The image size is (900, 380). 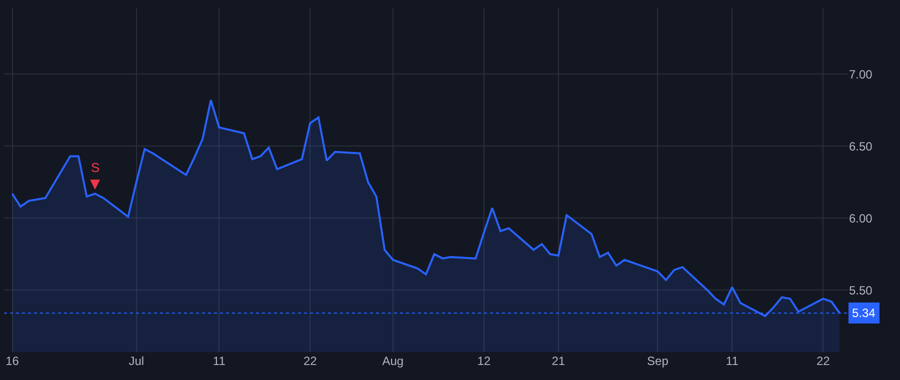 What do you see at coordinates (484, 361) in the screenshot?
I see `x-tick-label: 12` at bounding box center [484, 361].